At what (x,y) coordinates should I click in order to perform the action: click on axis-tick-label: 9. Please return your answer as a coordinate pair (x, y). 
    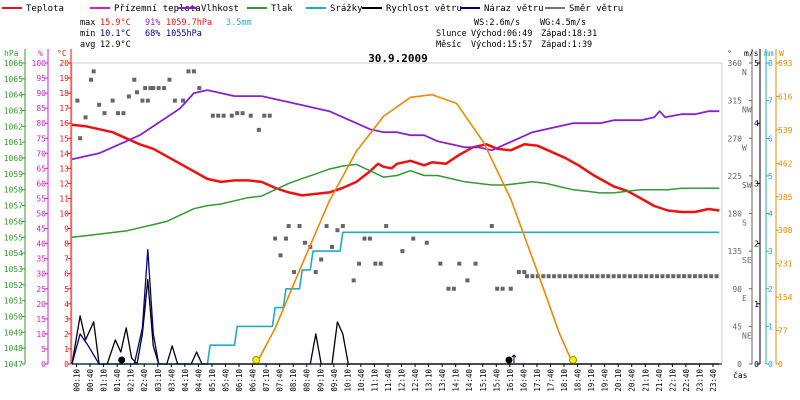
    Looking at the image, I should click on (66, 229).